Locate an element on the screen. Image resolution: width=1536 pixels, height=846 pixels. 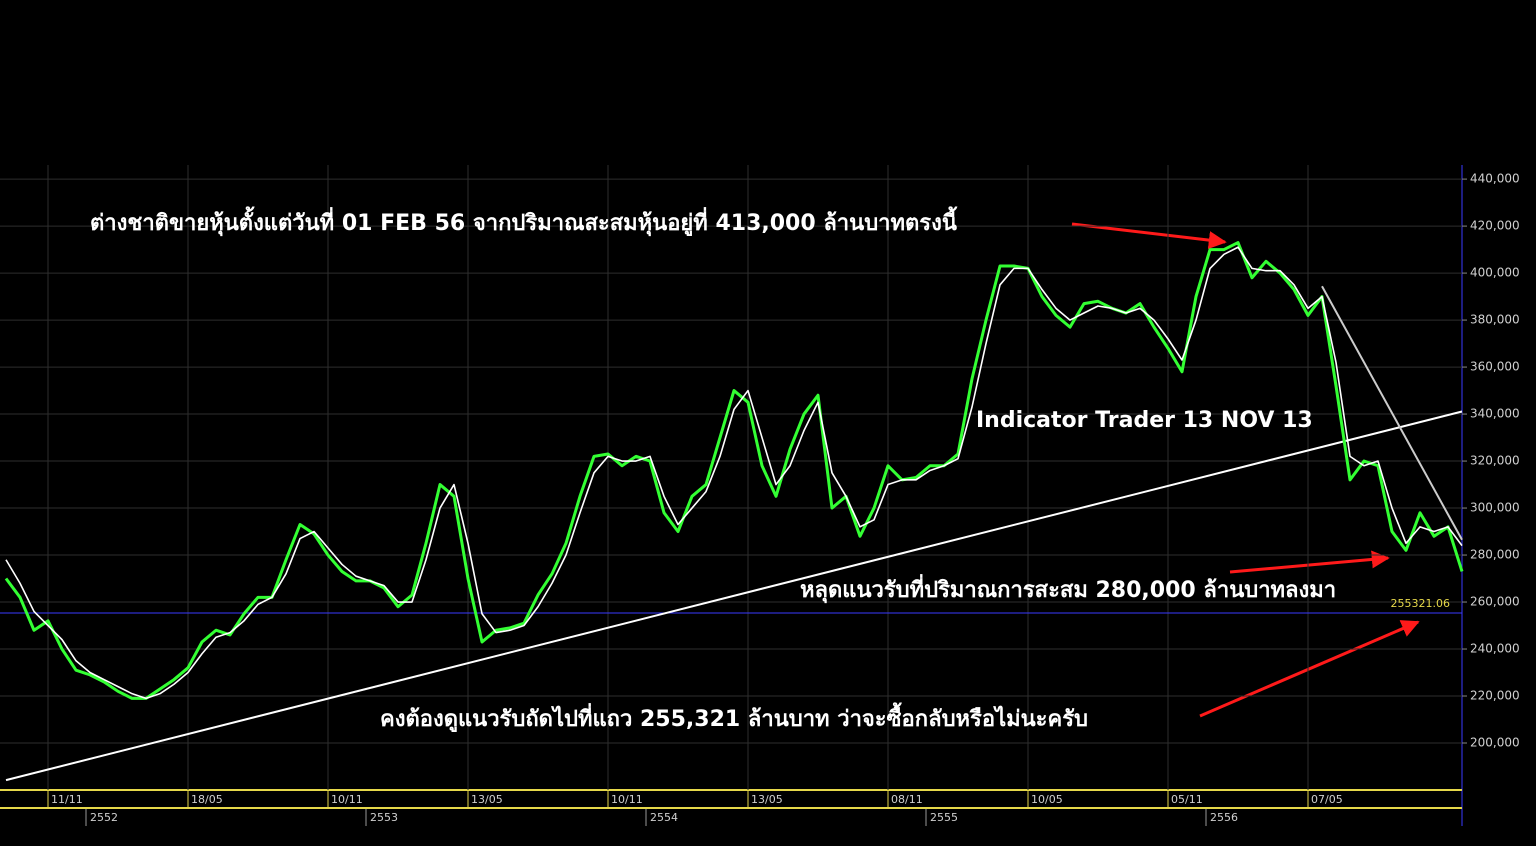
y-tick-label: 420,000 is located at coordinates (1495, 226).